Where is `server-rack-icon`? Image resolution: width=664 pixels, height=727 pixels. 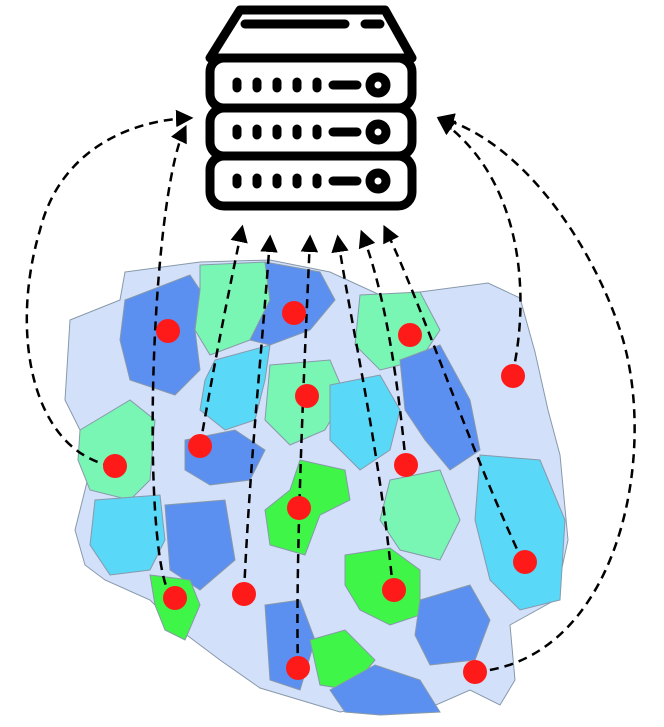 server-rack-icon is located at coordinates (311, 108).